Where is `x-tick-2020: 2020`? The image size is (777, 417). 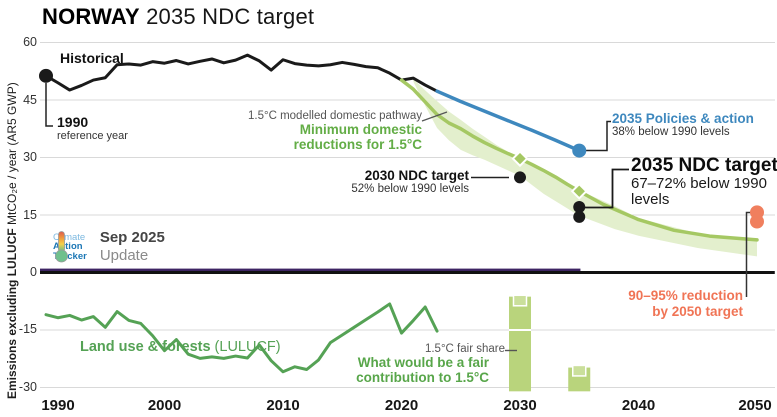 x-tick-2020: 2020 is located at coordinates (401, 405).